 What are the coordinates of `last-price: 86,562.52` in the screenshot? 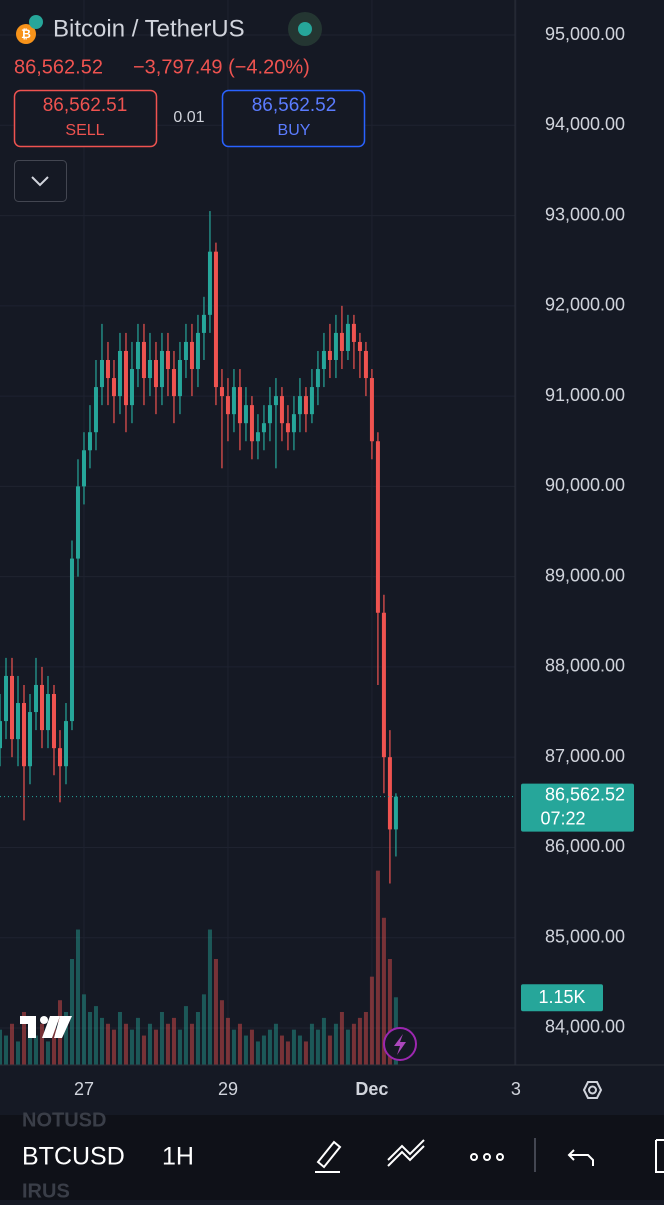 It's located at (58, 67).